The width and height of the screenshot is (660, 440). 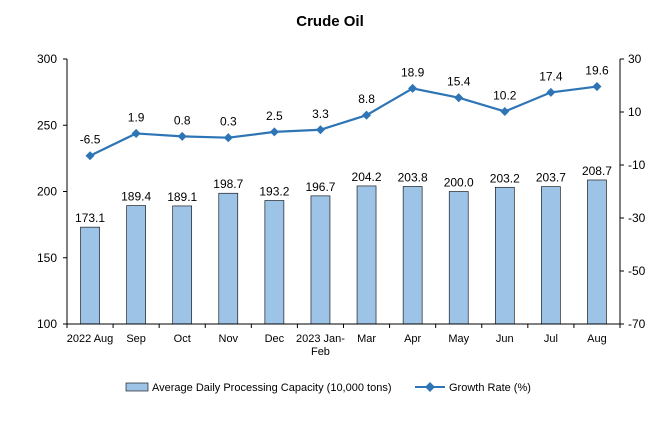 I want to click on growth-rate-label: 15.4, so click(x=459, y=82).